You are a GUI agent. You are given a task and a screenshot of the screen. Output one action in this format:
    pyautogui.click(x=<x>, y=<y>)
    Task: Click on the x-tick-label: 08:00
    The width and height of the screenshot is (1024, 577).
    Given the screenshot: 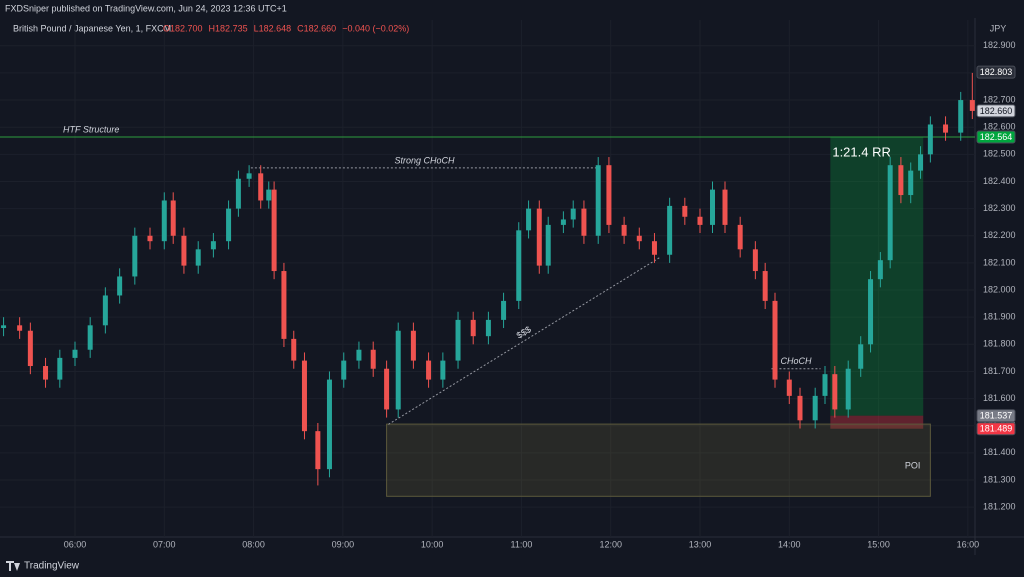 What is the action you would take?
    pyautogui.click(x=253, y=544)
    